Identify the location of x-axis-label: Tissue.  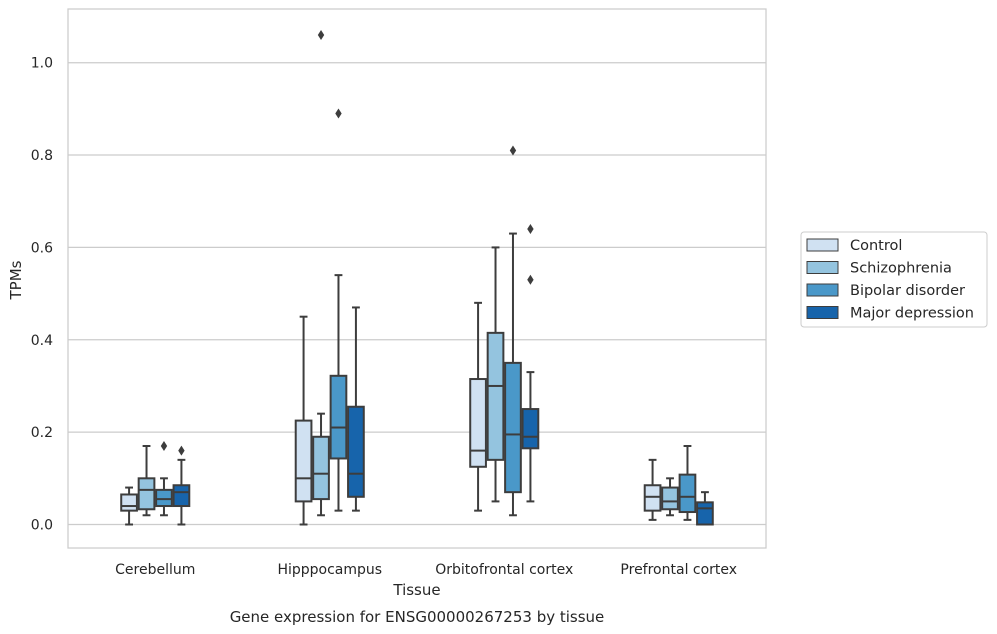
(416, 590).